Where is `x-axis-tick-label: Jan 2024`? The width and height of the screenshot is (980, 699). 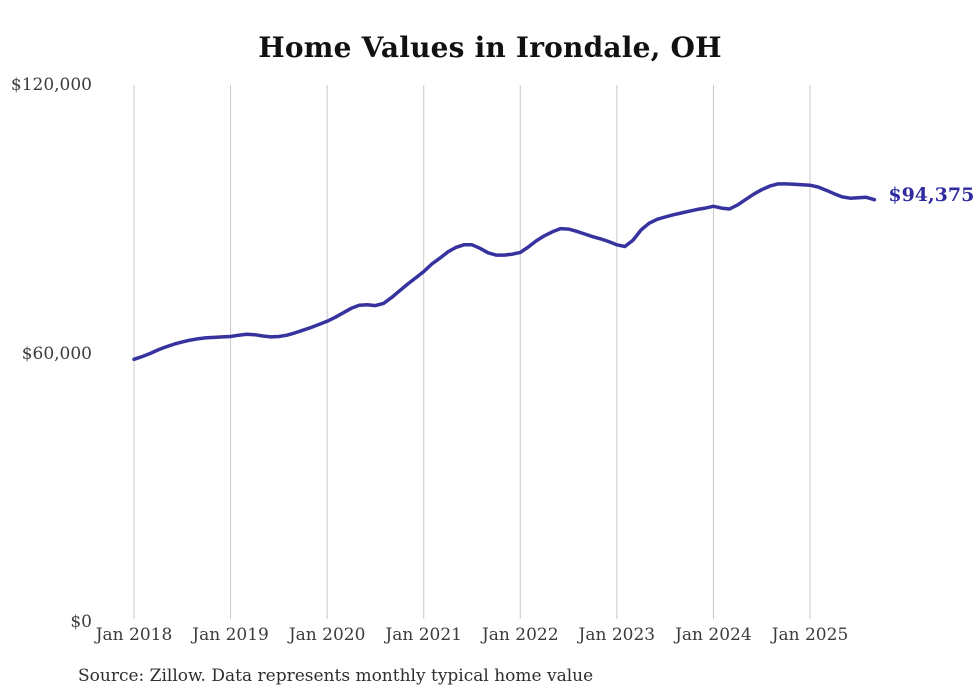 x-axis-tick-label: Jan 2024 is located at coordinates (713, 635).